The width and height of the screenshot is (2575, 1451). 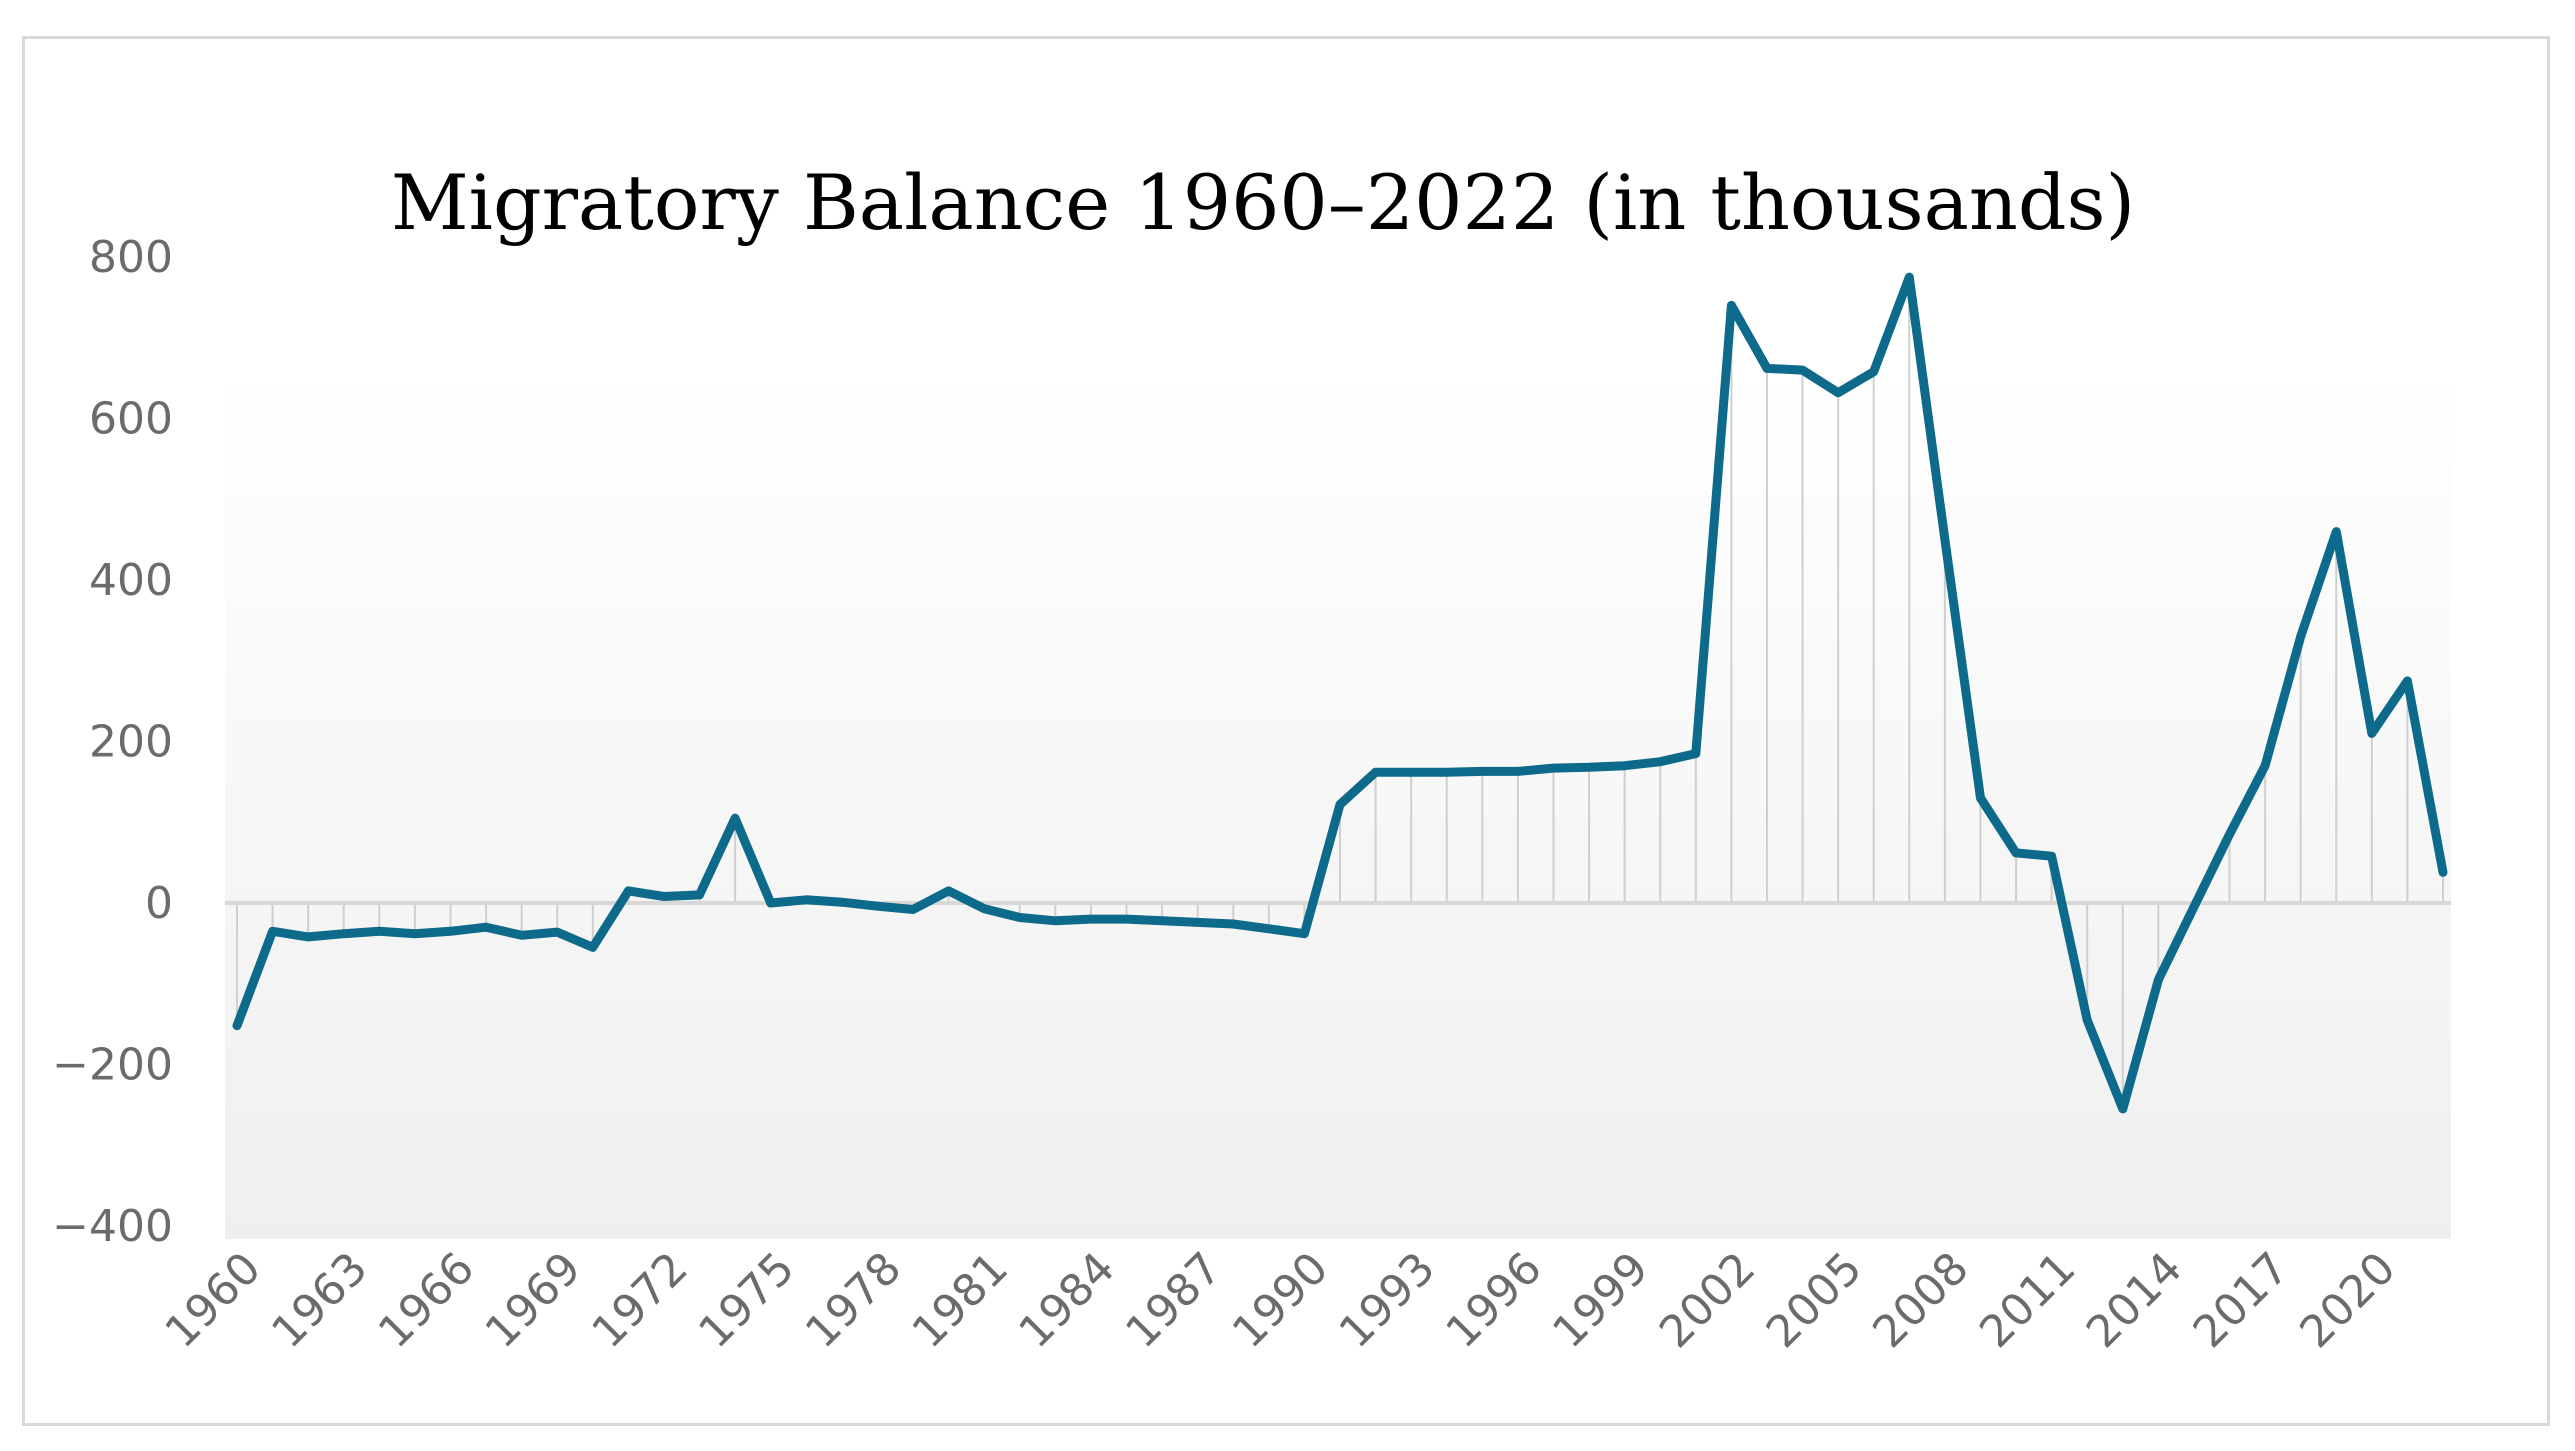 What do you see at coordinates (1814, 1300) in the screenshot?
I see `x-tick-label: 2005` at bounding box center [1814, 1300].